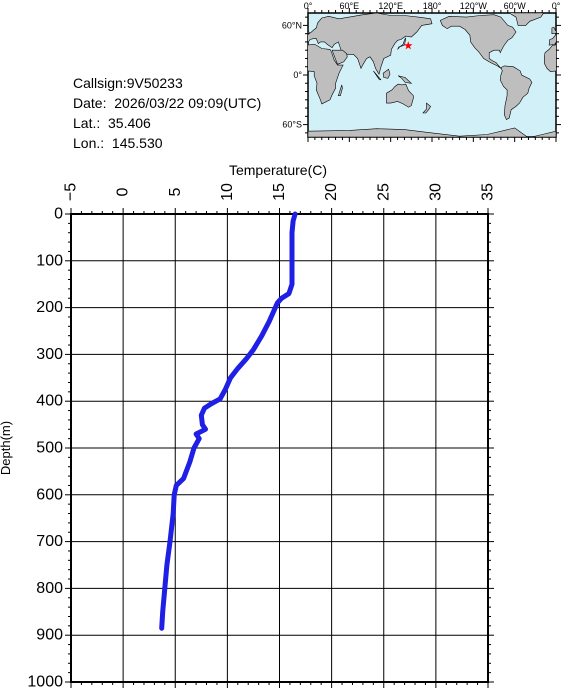 Image resolution: width=564 pixels, height=690 pixels. What do you see at coordinates (309, 32) in the screenshot?
I see `land-uk` at bounding box center [309, 32].